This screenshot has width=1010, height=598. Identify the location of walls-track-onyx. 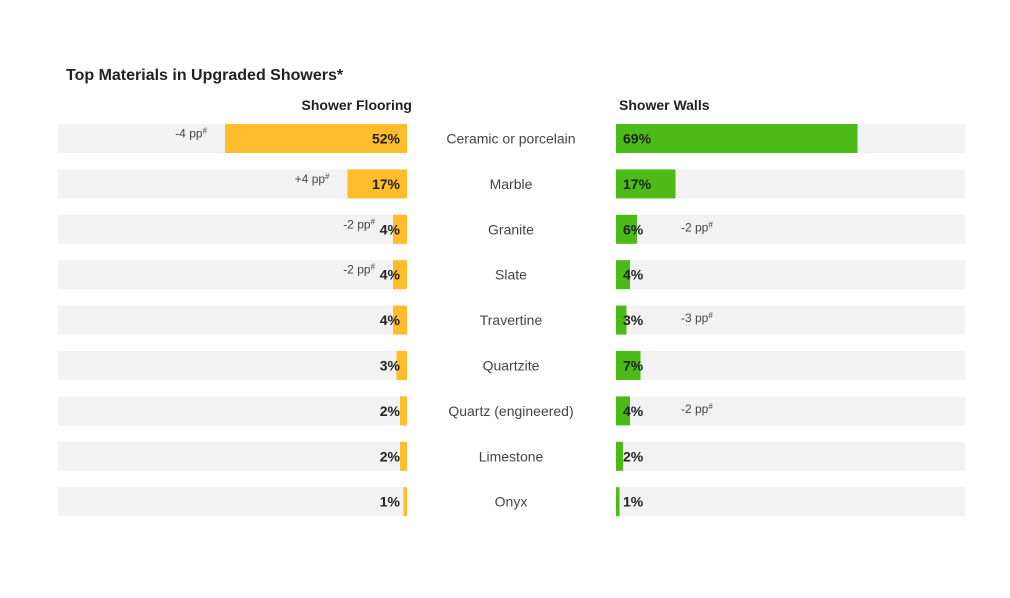
(790, 502).